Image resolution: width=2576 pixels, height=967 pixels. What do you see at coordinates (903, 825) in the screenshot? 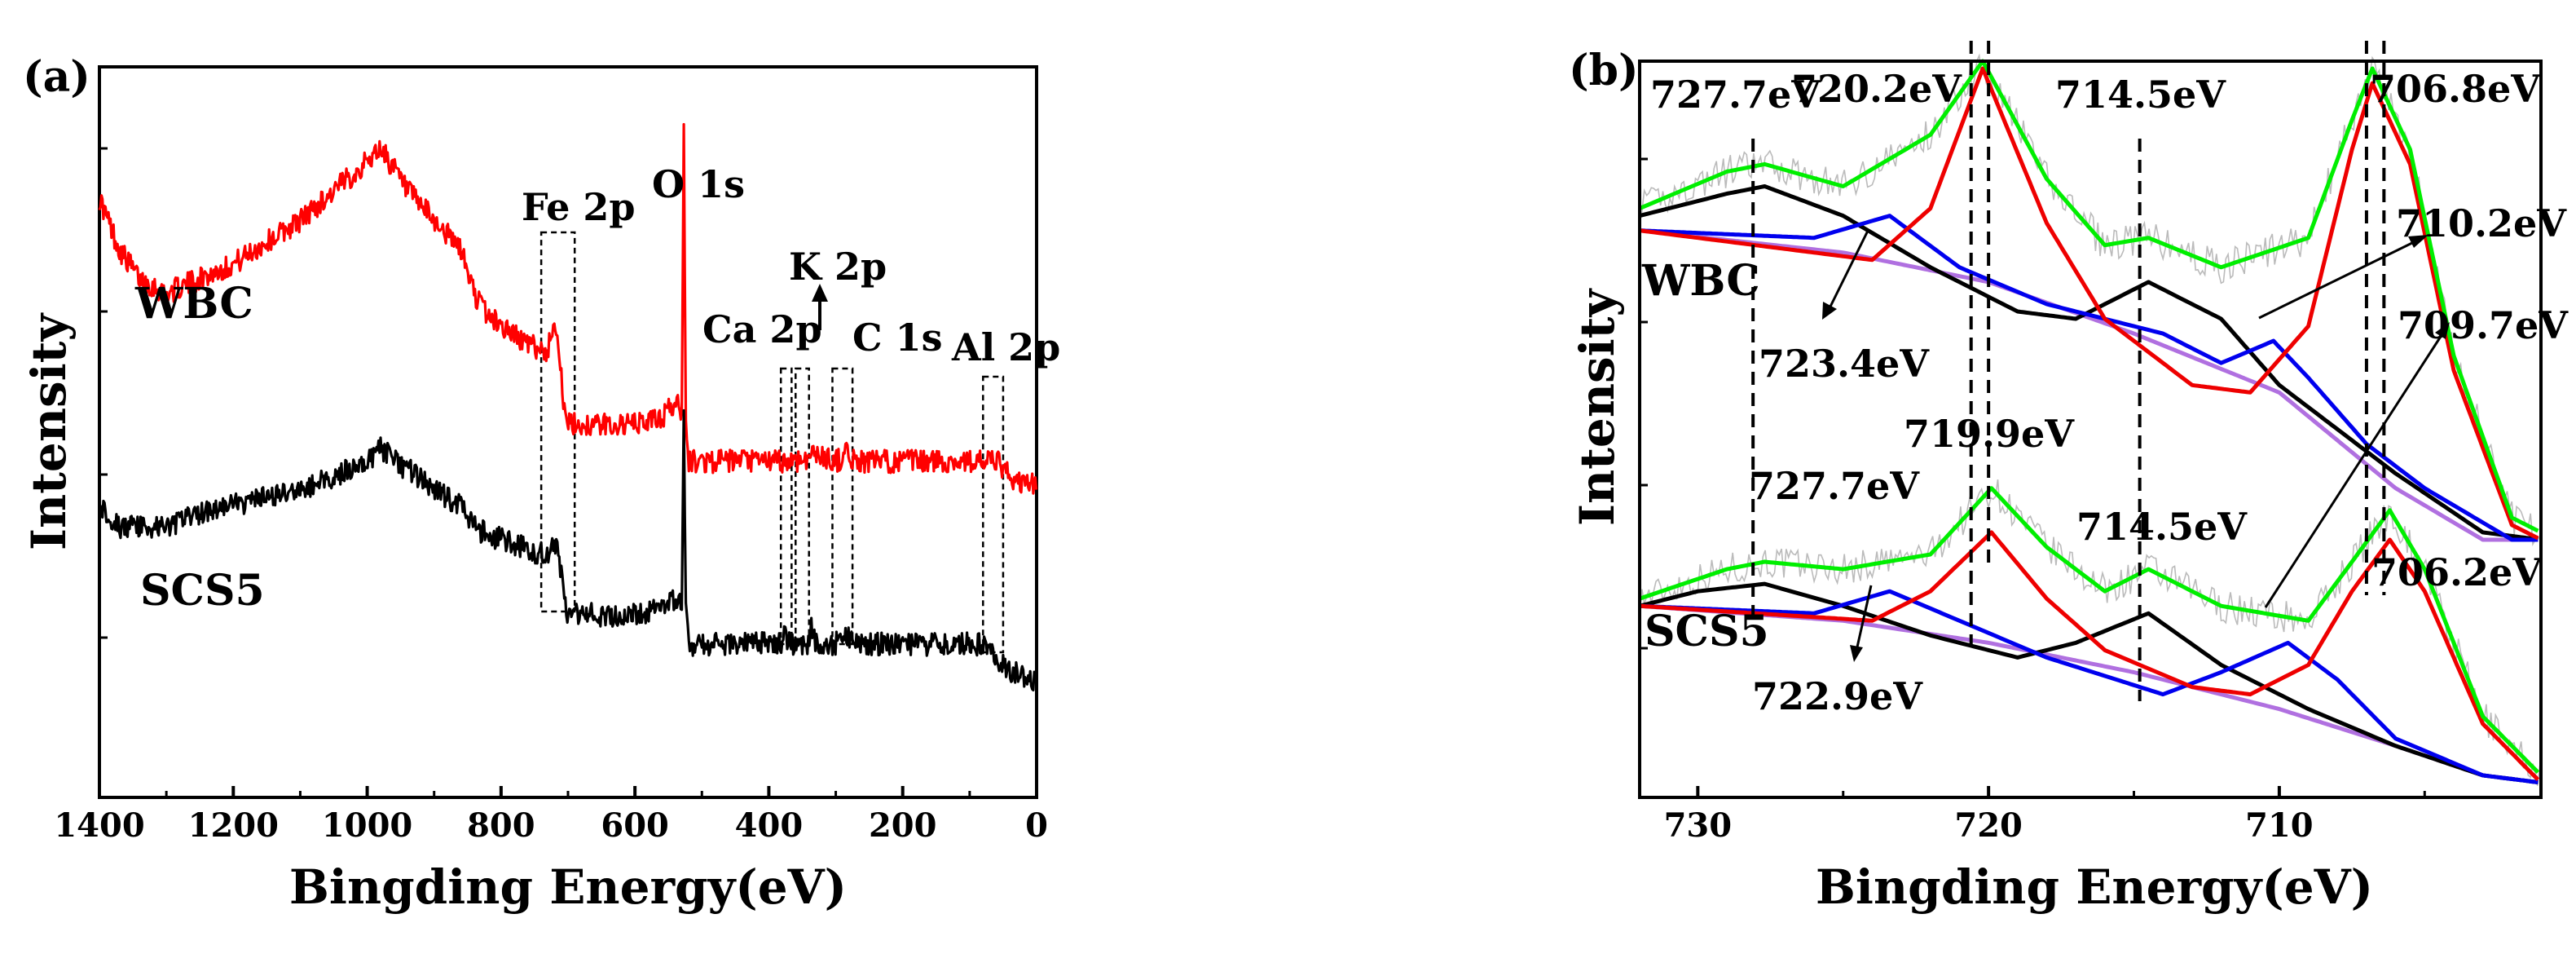
I see `x-tick-label: 200` at bounding box center [903, 825].